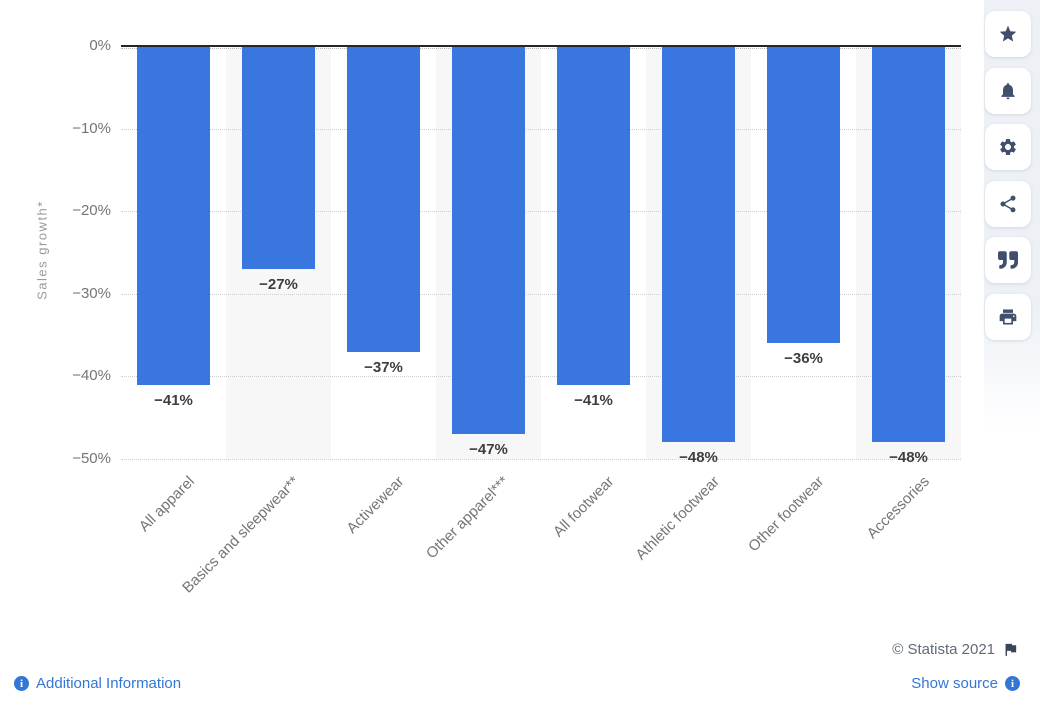 Image resolution: width=1040 pixels, height=711 pixels. Describe the element at coordinates (241, 535) in the screenshot. I see `x-axis-category-label: Basics and sleepwear**` at that location.